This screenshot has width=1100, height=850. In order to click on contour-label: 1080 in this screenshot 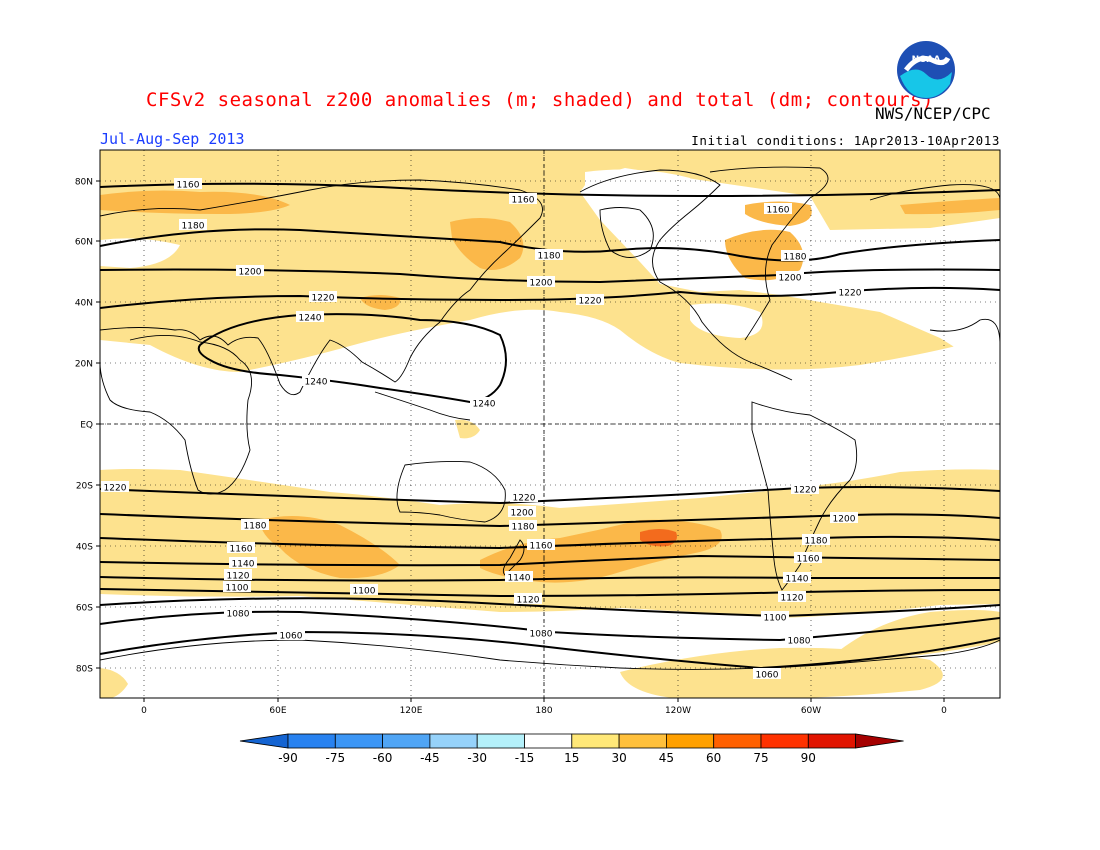, I will do `click(799, 642)`.